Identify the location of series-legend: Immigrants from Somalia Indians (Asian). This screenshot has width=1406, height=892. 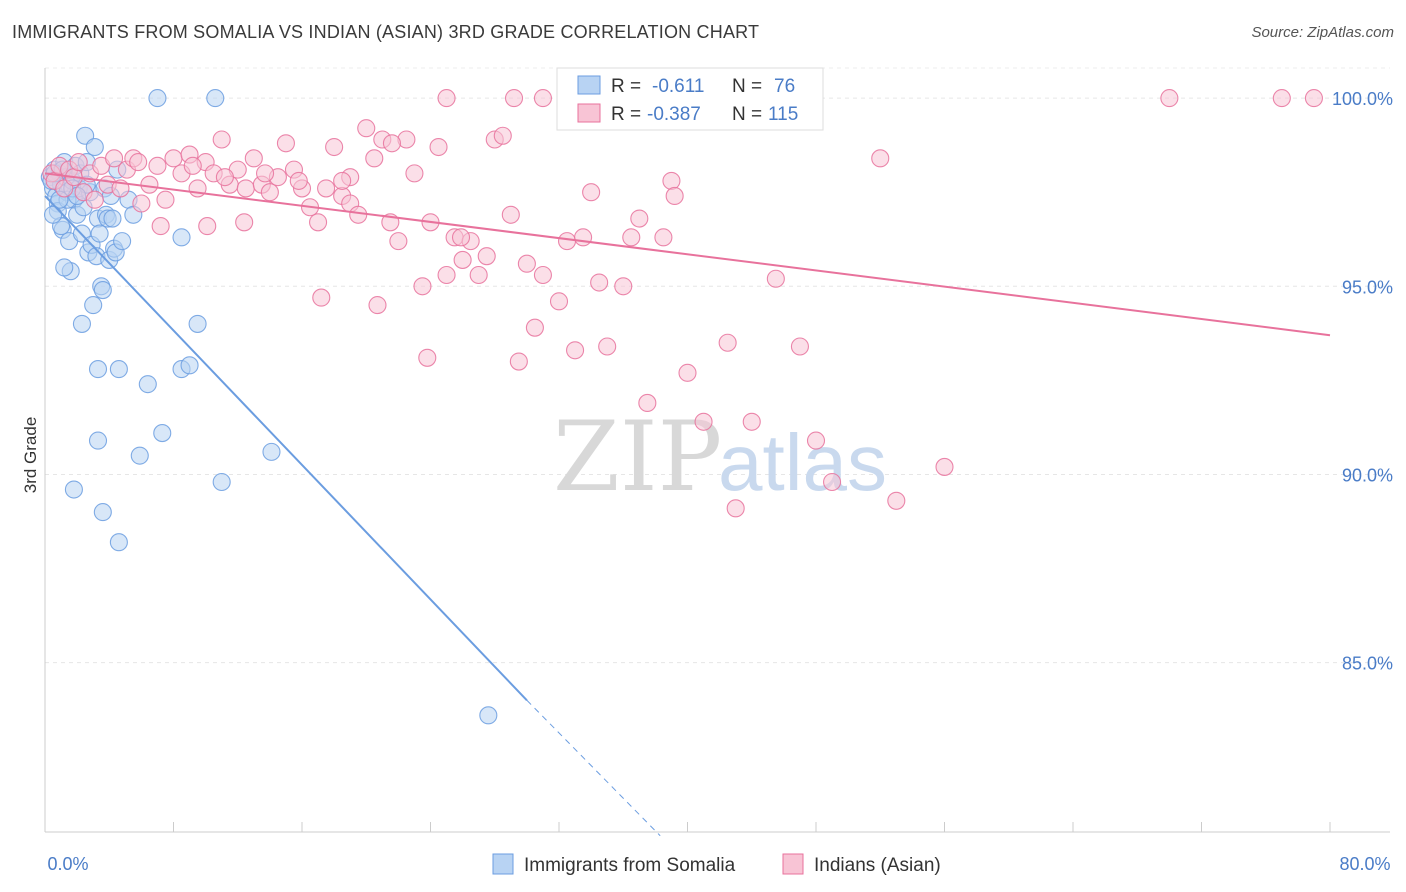
(716, 864).